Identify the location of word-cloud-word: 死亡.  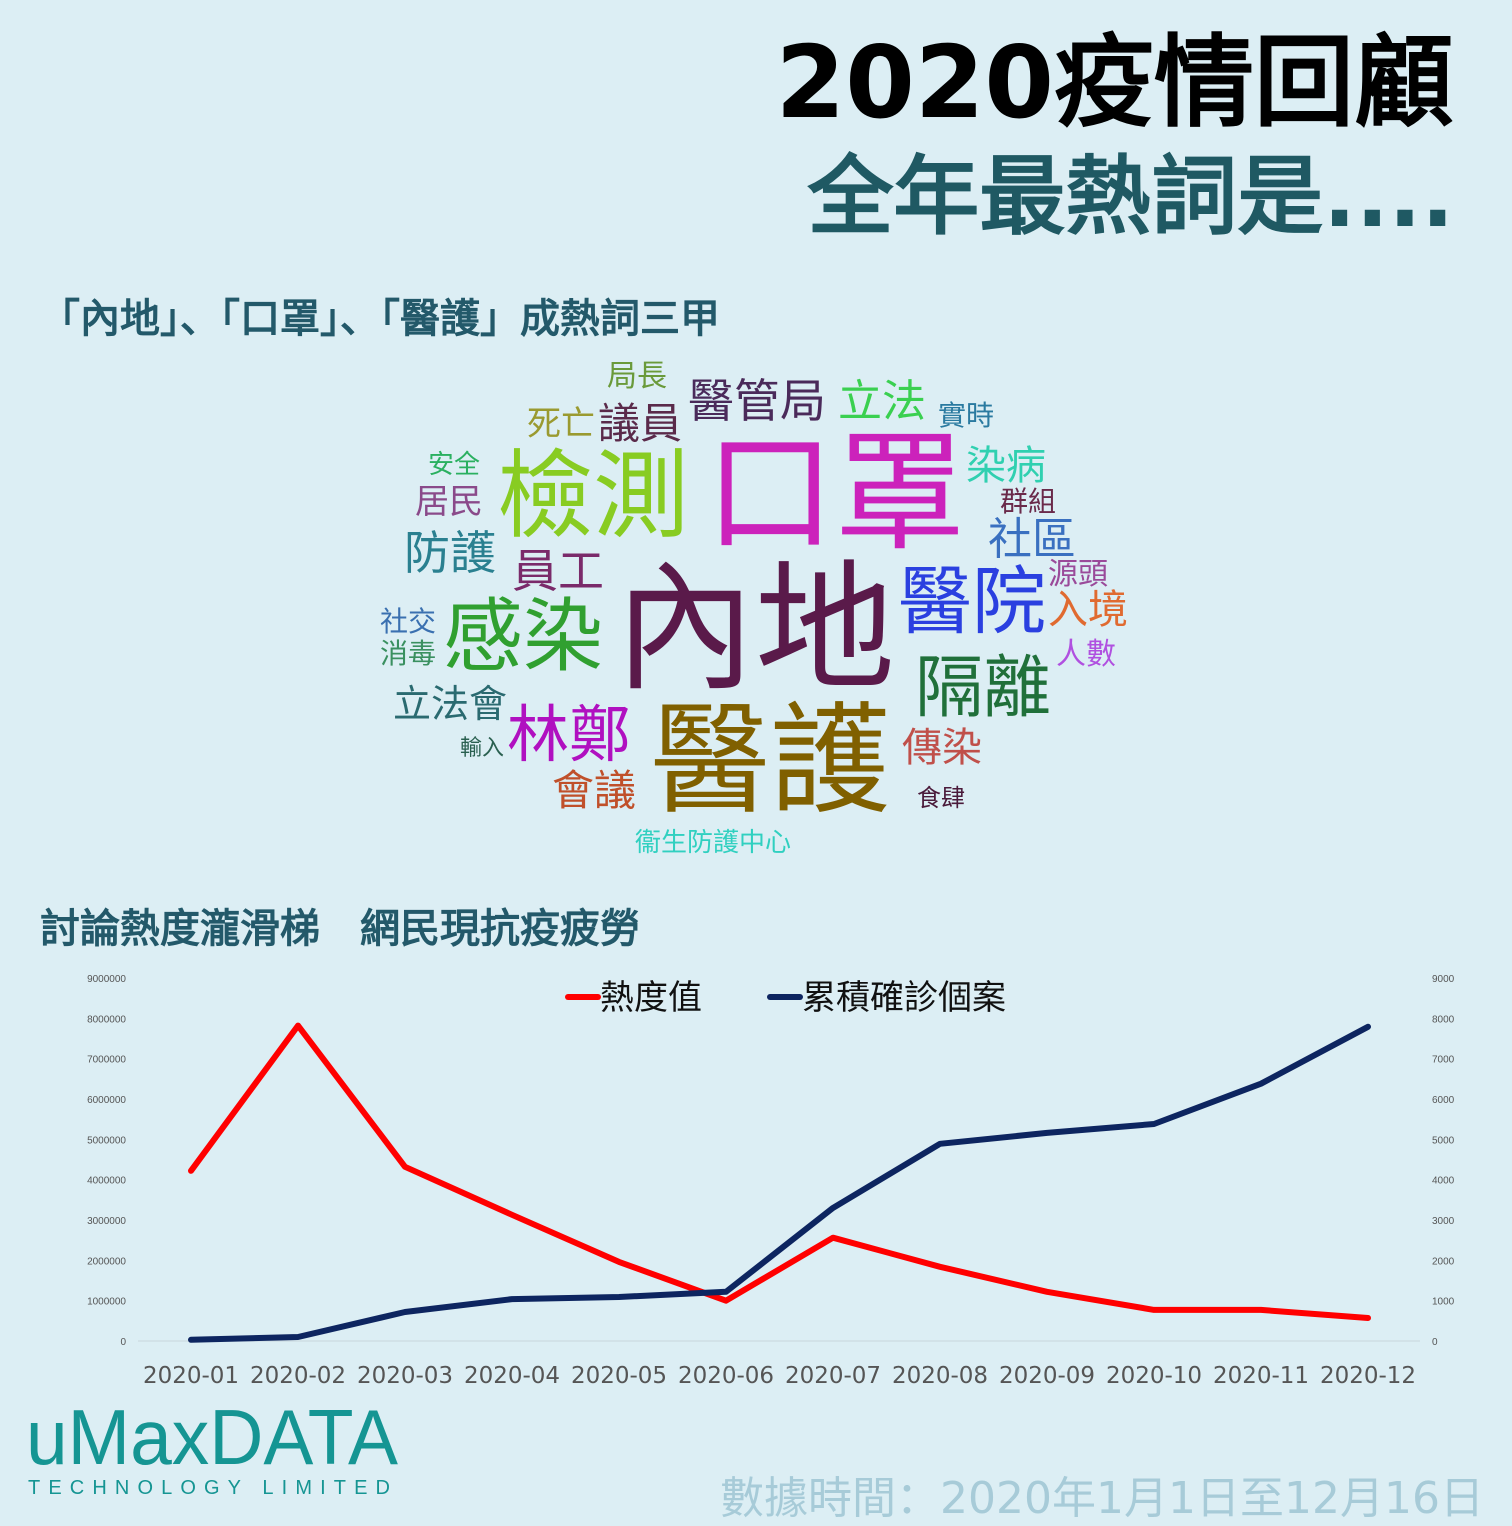
(561, 424).